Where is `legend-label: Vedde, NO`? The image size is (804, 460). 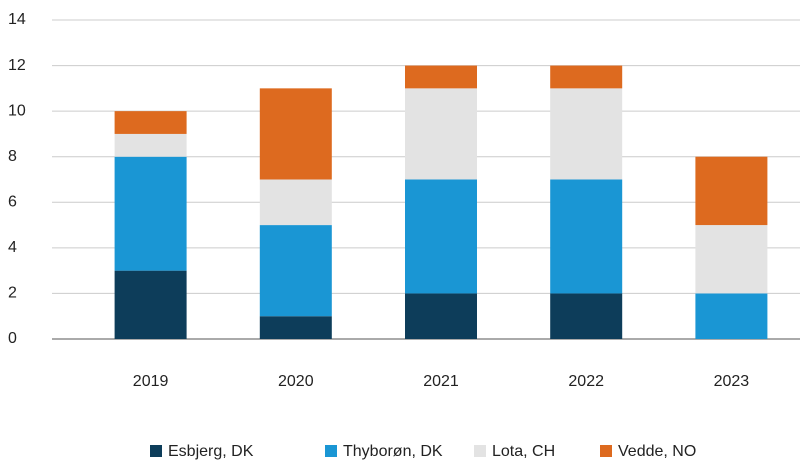
legend-label: Vedde, NO is located at coordinates (657, 451).